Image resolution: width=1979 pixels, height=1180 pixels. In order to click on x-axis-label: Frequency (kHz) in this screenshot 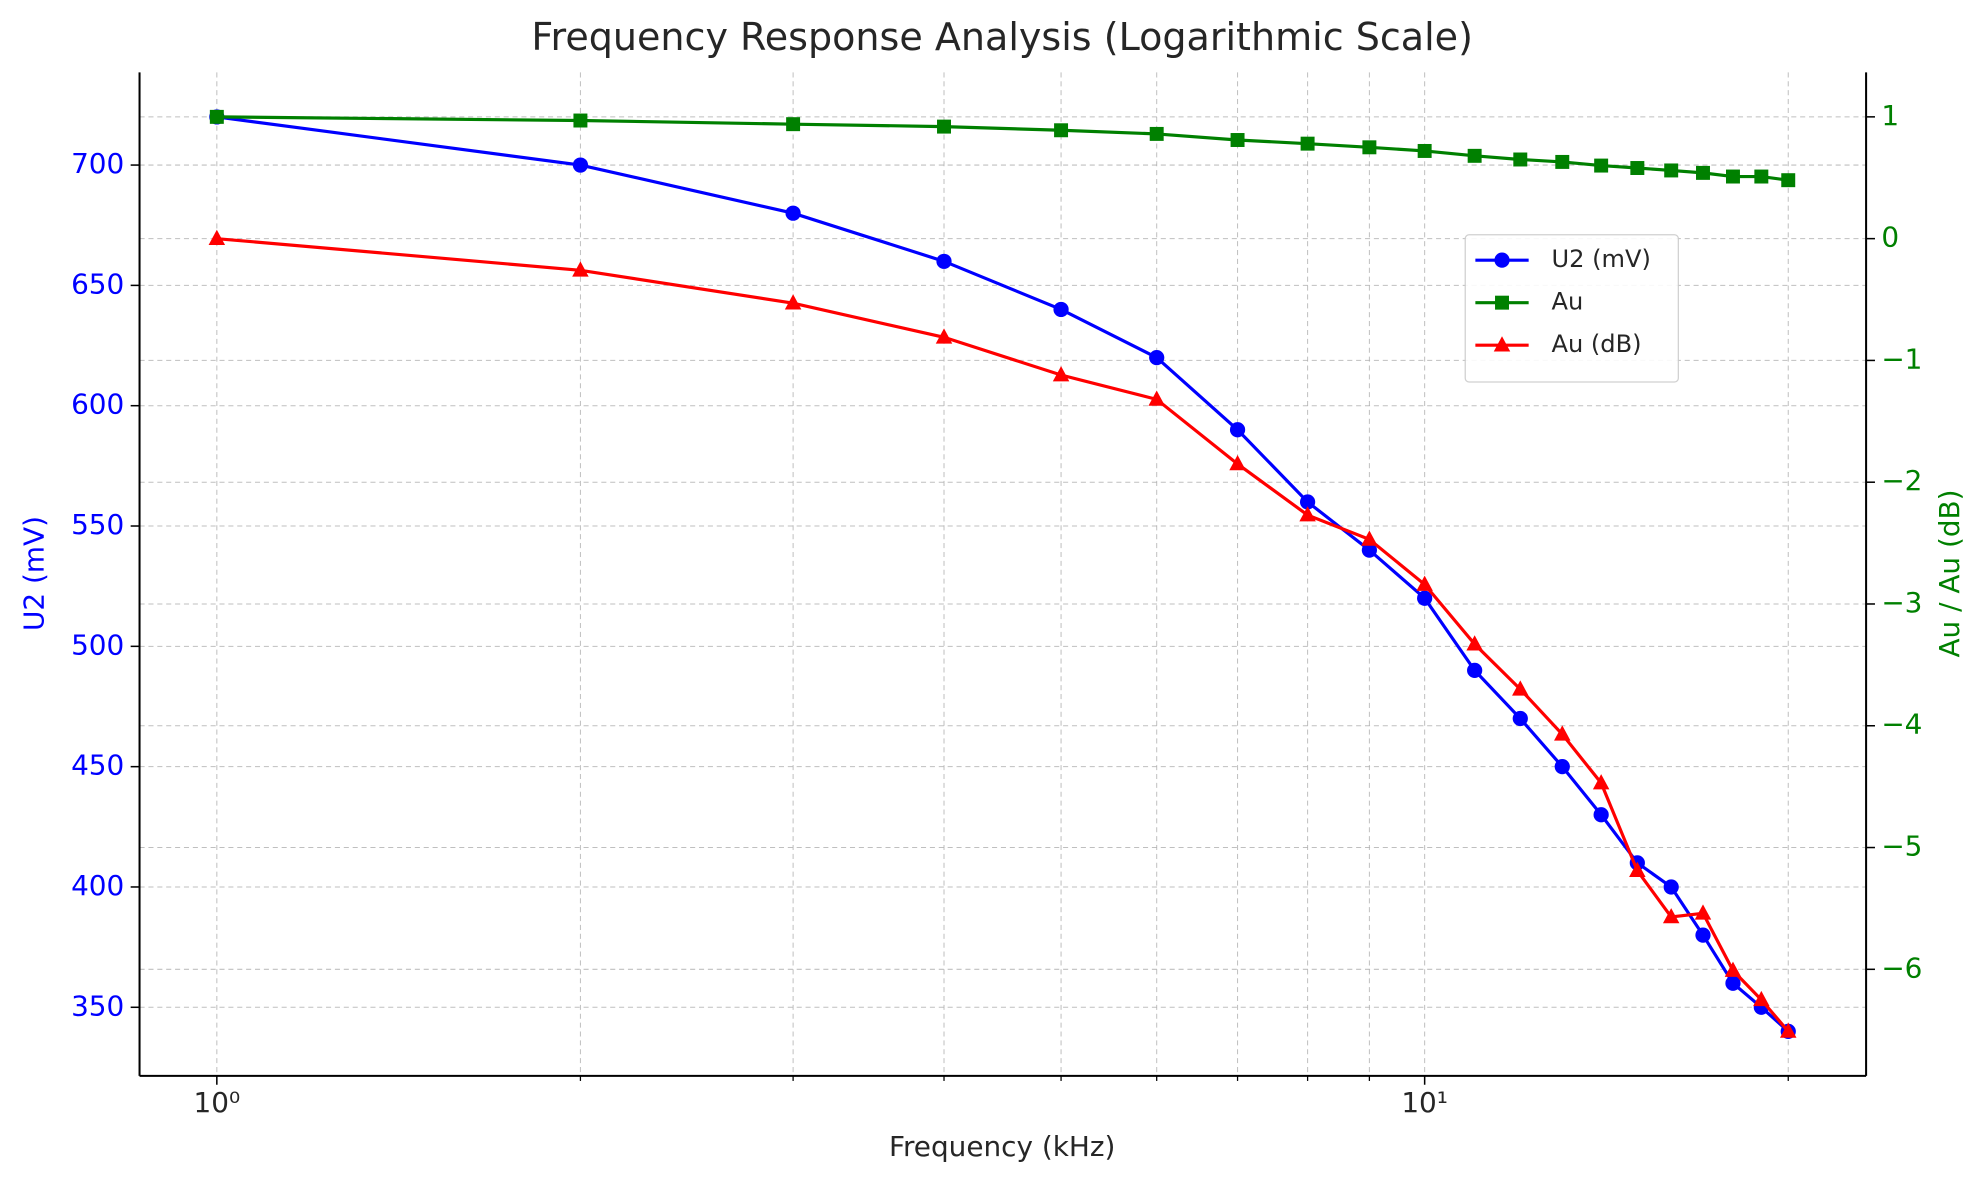, I will do `click(1002, 1146)`.